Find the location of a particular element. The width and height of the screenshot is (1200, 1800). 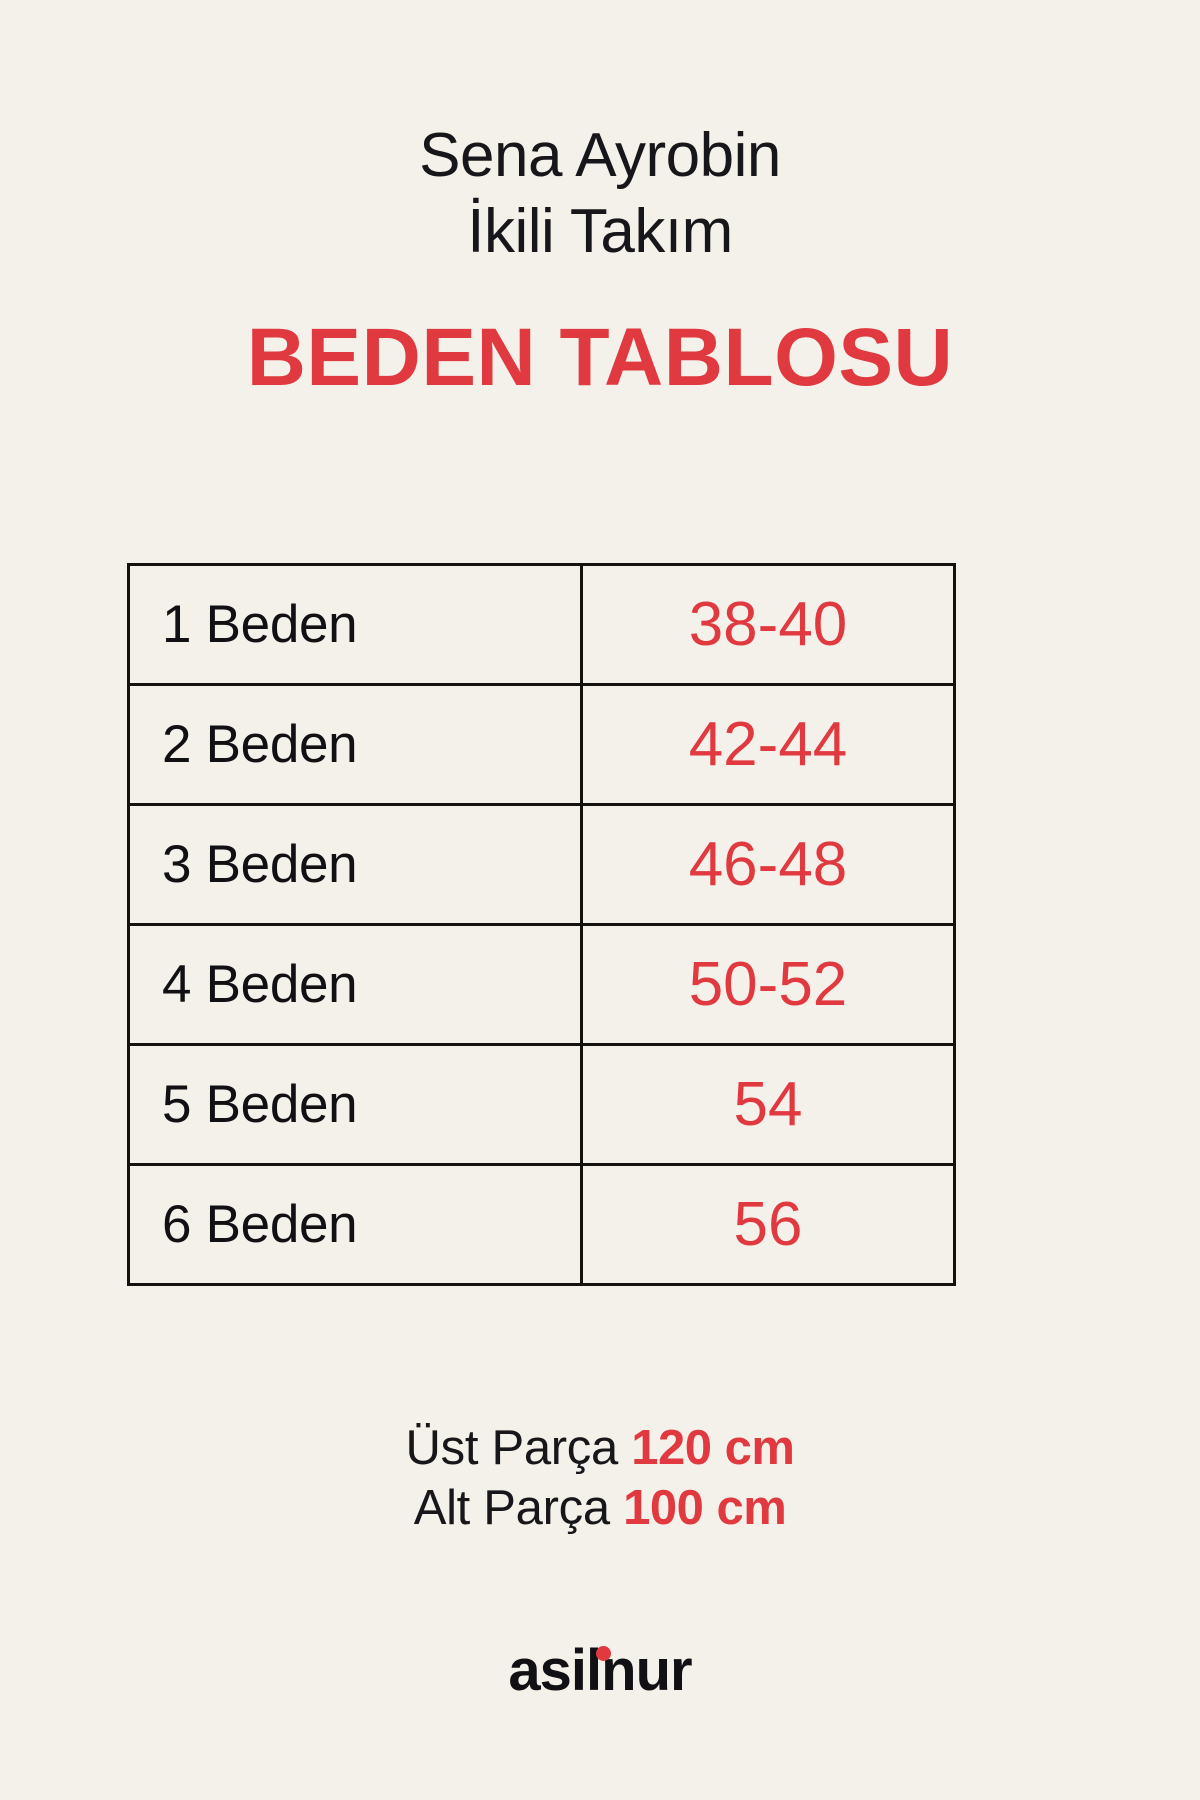

size-value-cell: 38-40 is located at coordinates (768, 624).